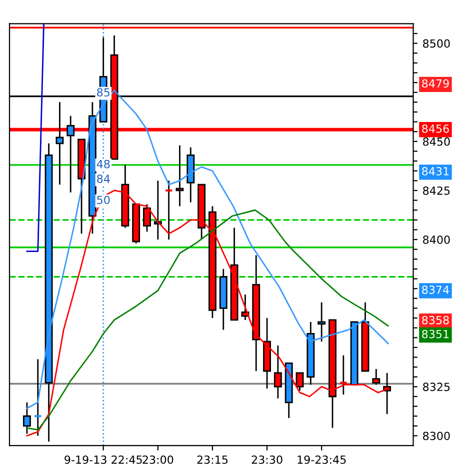  I want to click on annotation: 50, so click(103, 200).